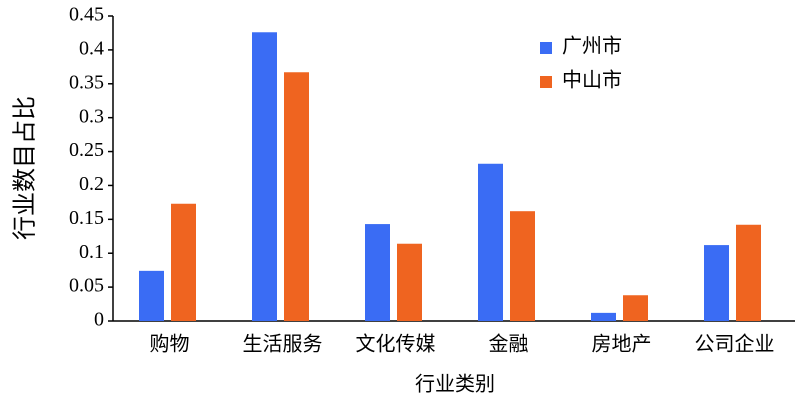 This screenshot has height=407, width=800. Describe the element at coordinates (99, 320) in the screenshot. I see `y-tick-label: 0` at that location.